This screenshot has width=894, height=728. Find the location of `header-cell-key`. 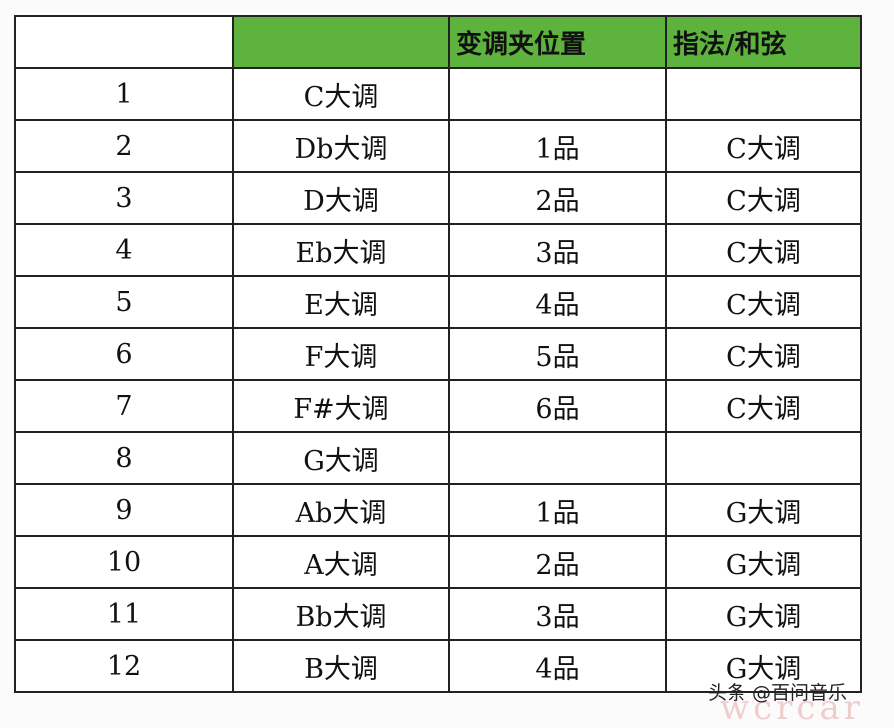

header-cell-key is located at coordinates (341, 42).